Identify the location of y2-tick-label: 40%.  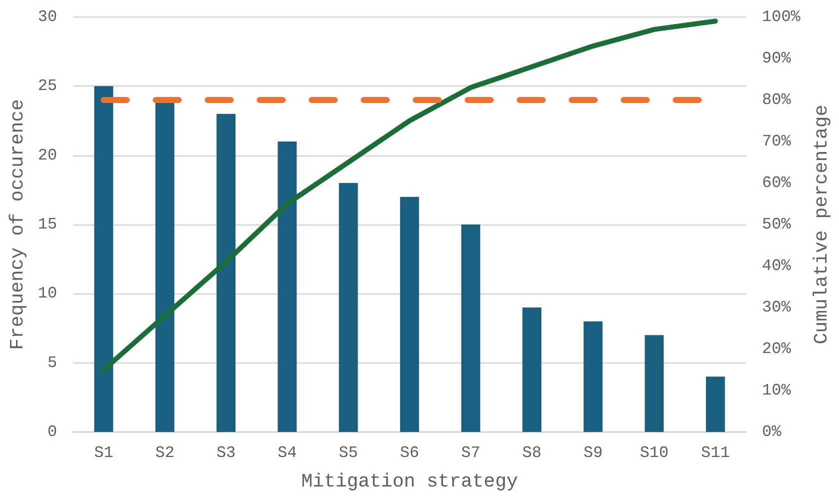
(777, 266).